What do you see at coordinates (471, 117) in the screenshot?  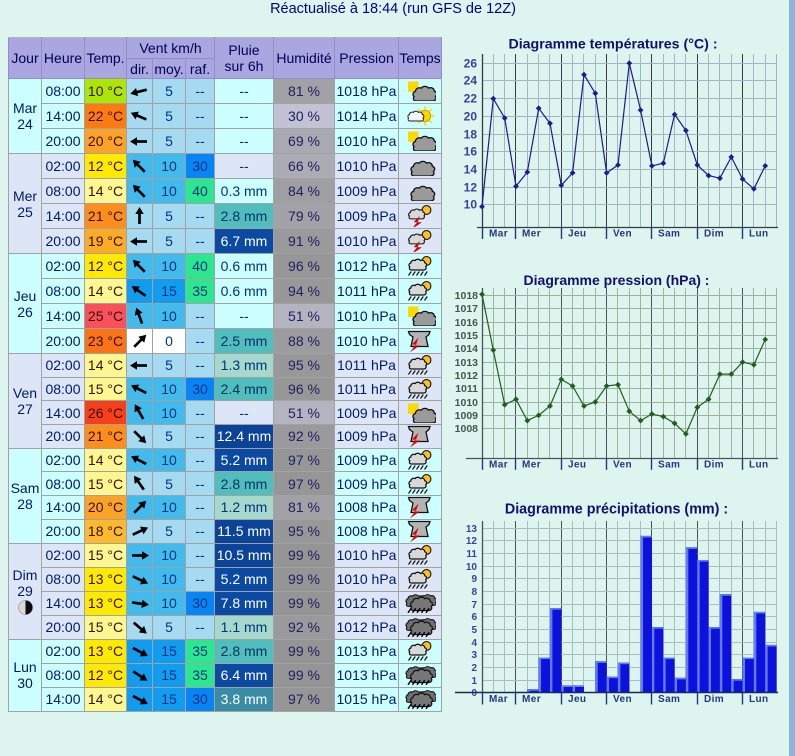 I see `svg-text: 20` at bounding box center [471, 117].